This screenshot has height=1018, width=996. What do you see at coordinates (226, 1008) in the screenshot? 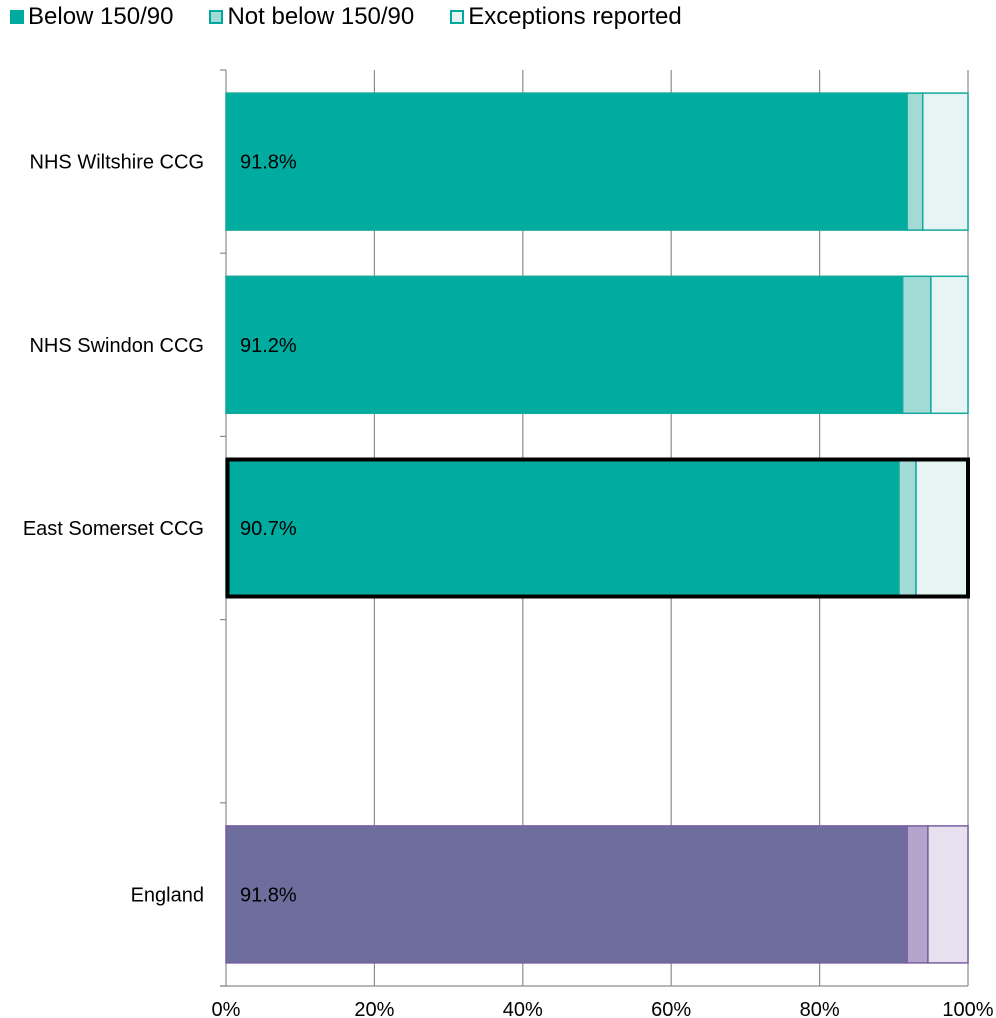
I see `x-tick-label: 0%` at bounding box center [226, 1008].